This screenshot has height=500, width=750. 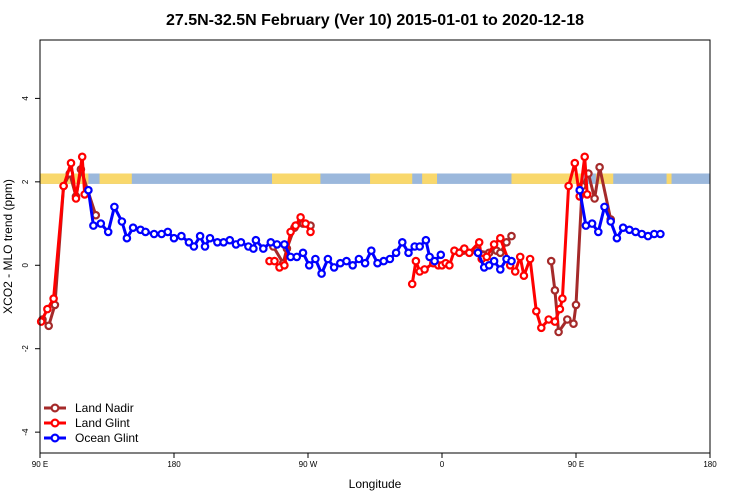 What do you see at coordinates (25, 349) in the screenshot?
I see `y-tick-label: -2` at bounding box center [25, 349].